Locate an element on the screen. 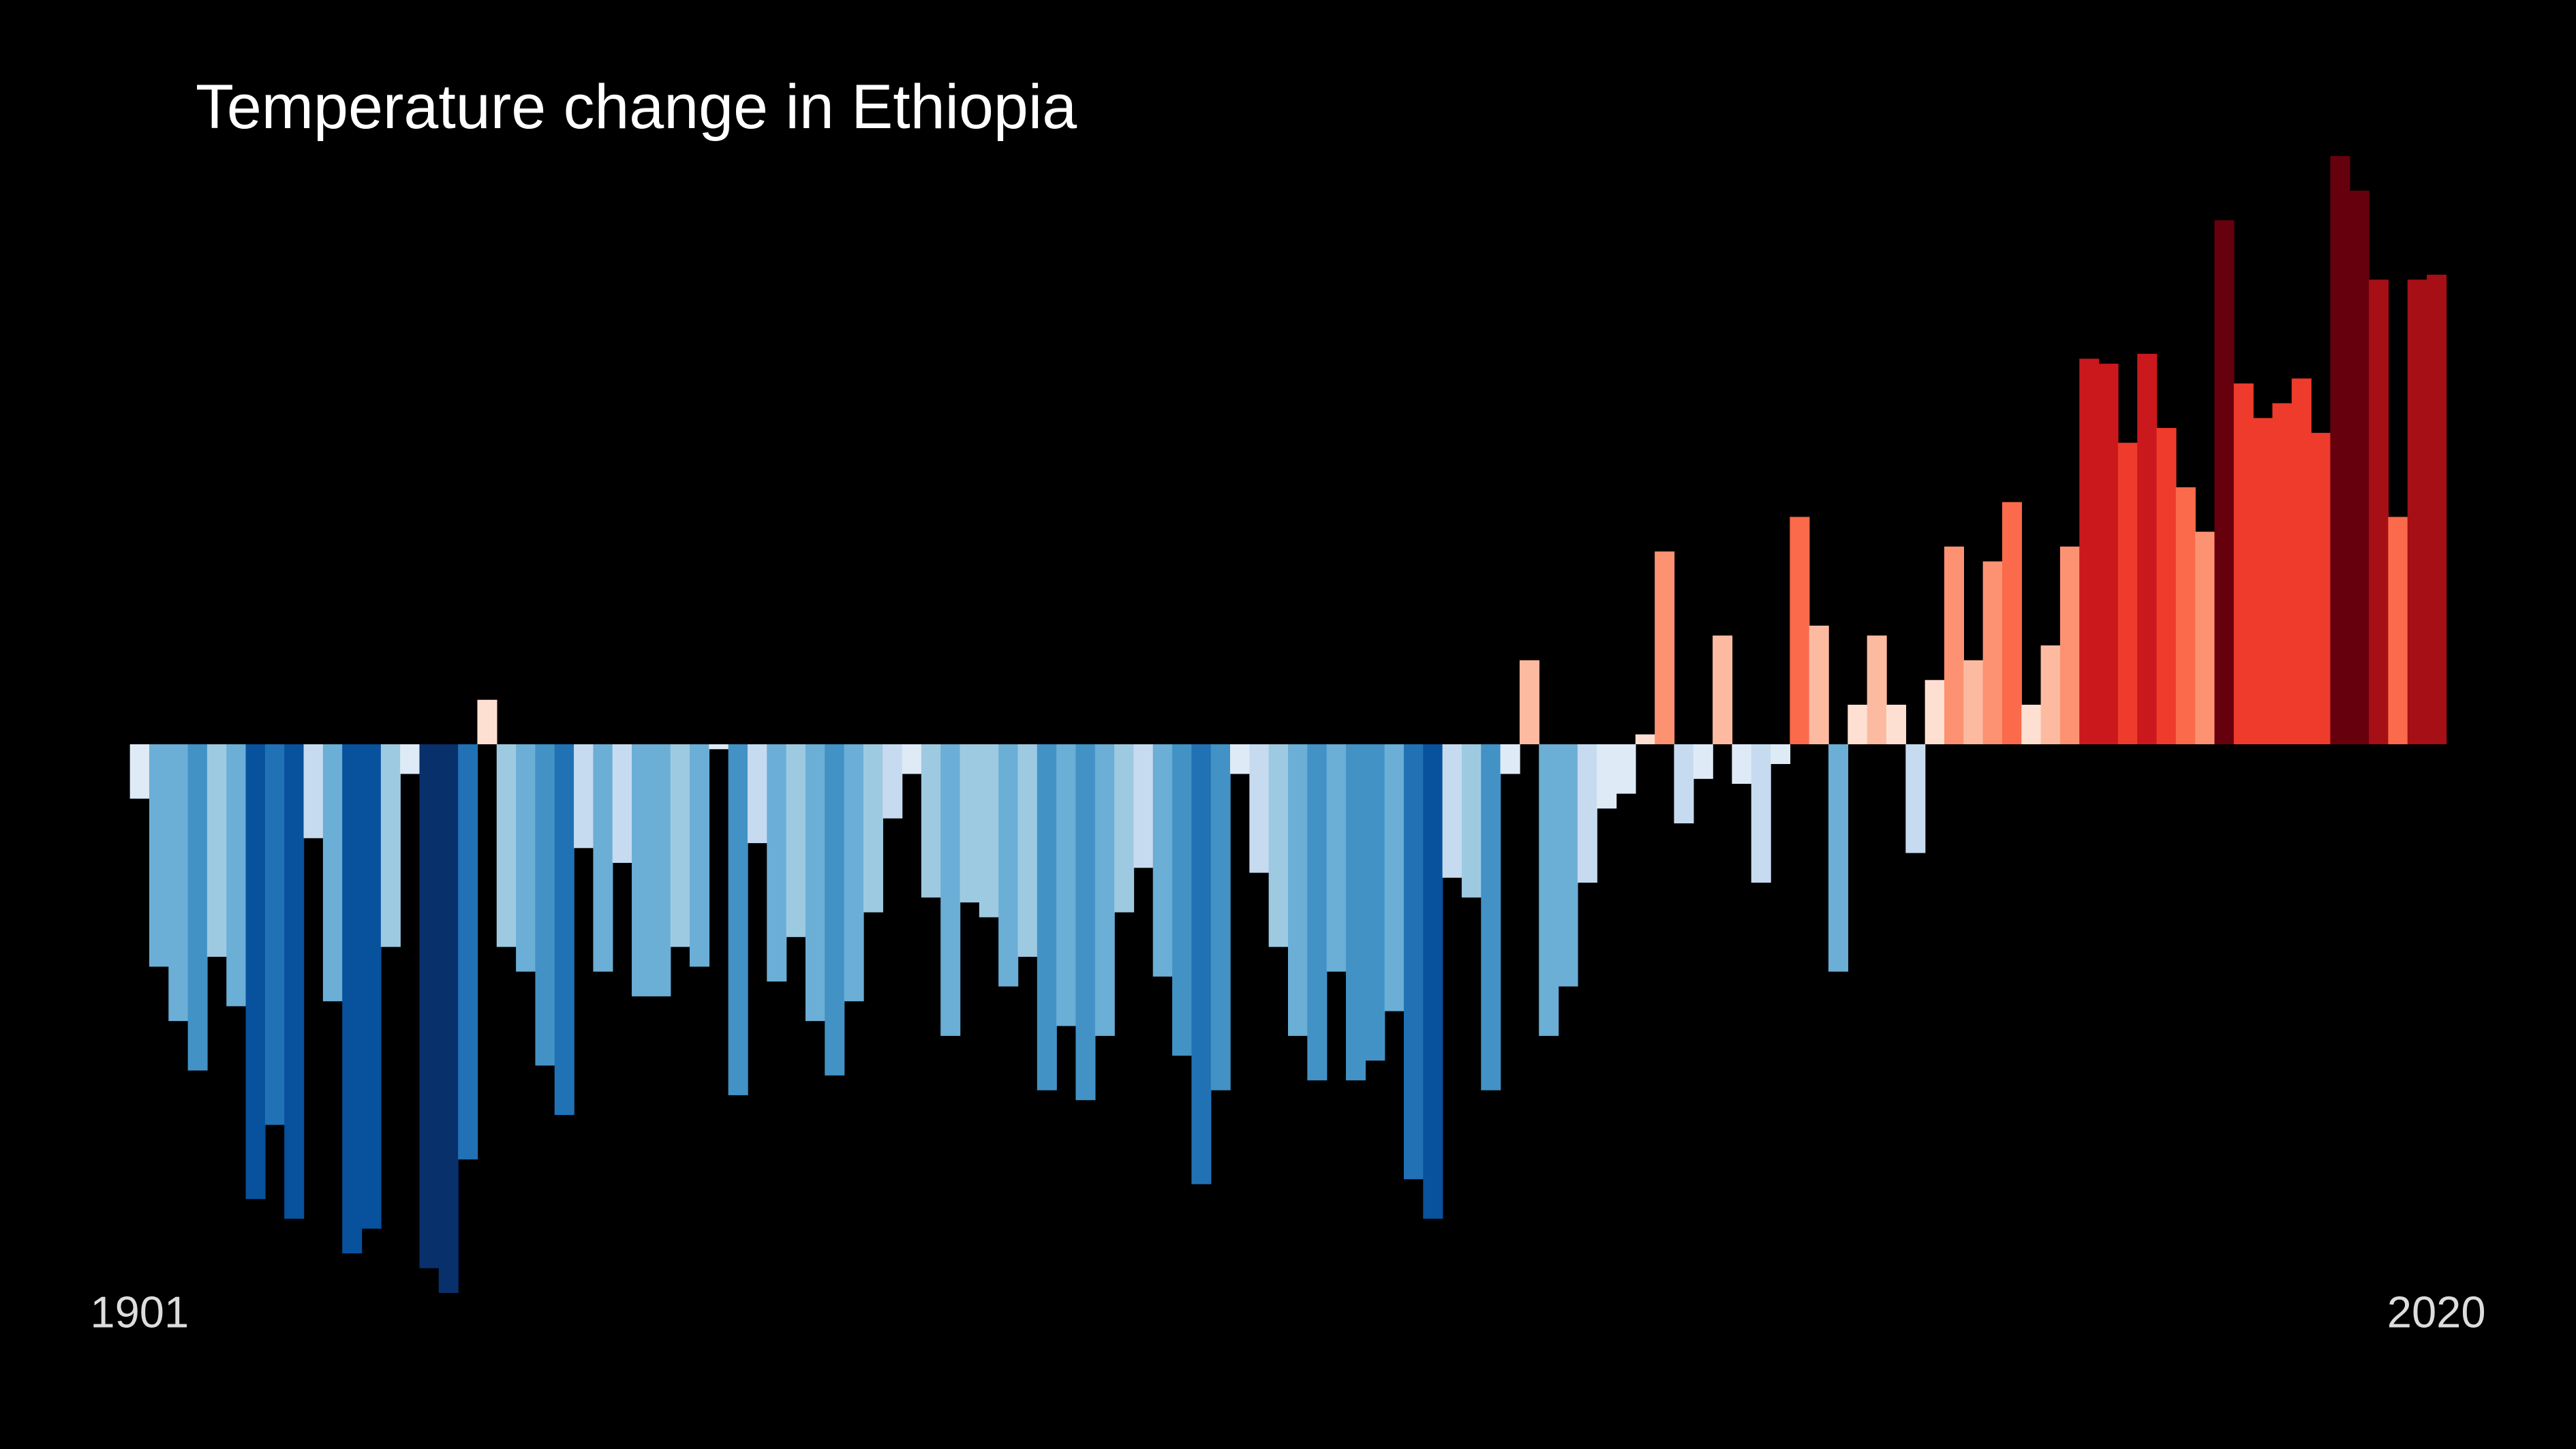 This screenshot has height=1449, width=2576. x-tick-label: 2020 is located at coordinates (2436, 1312).